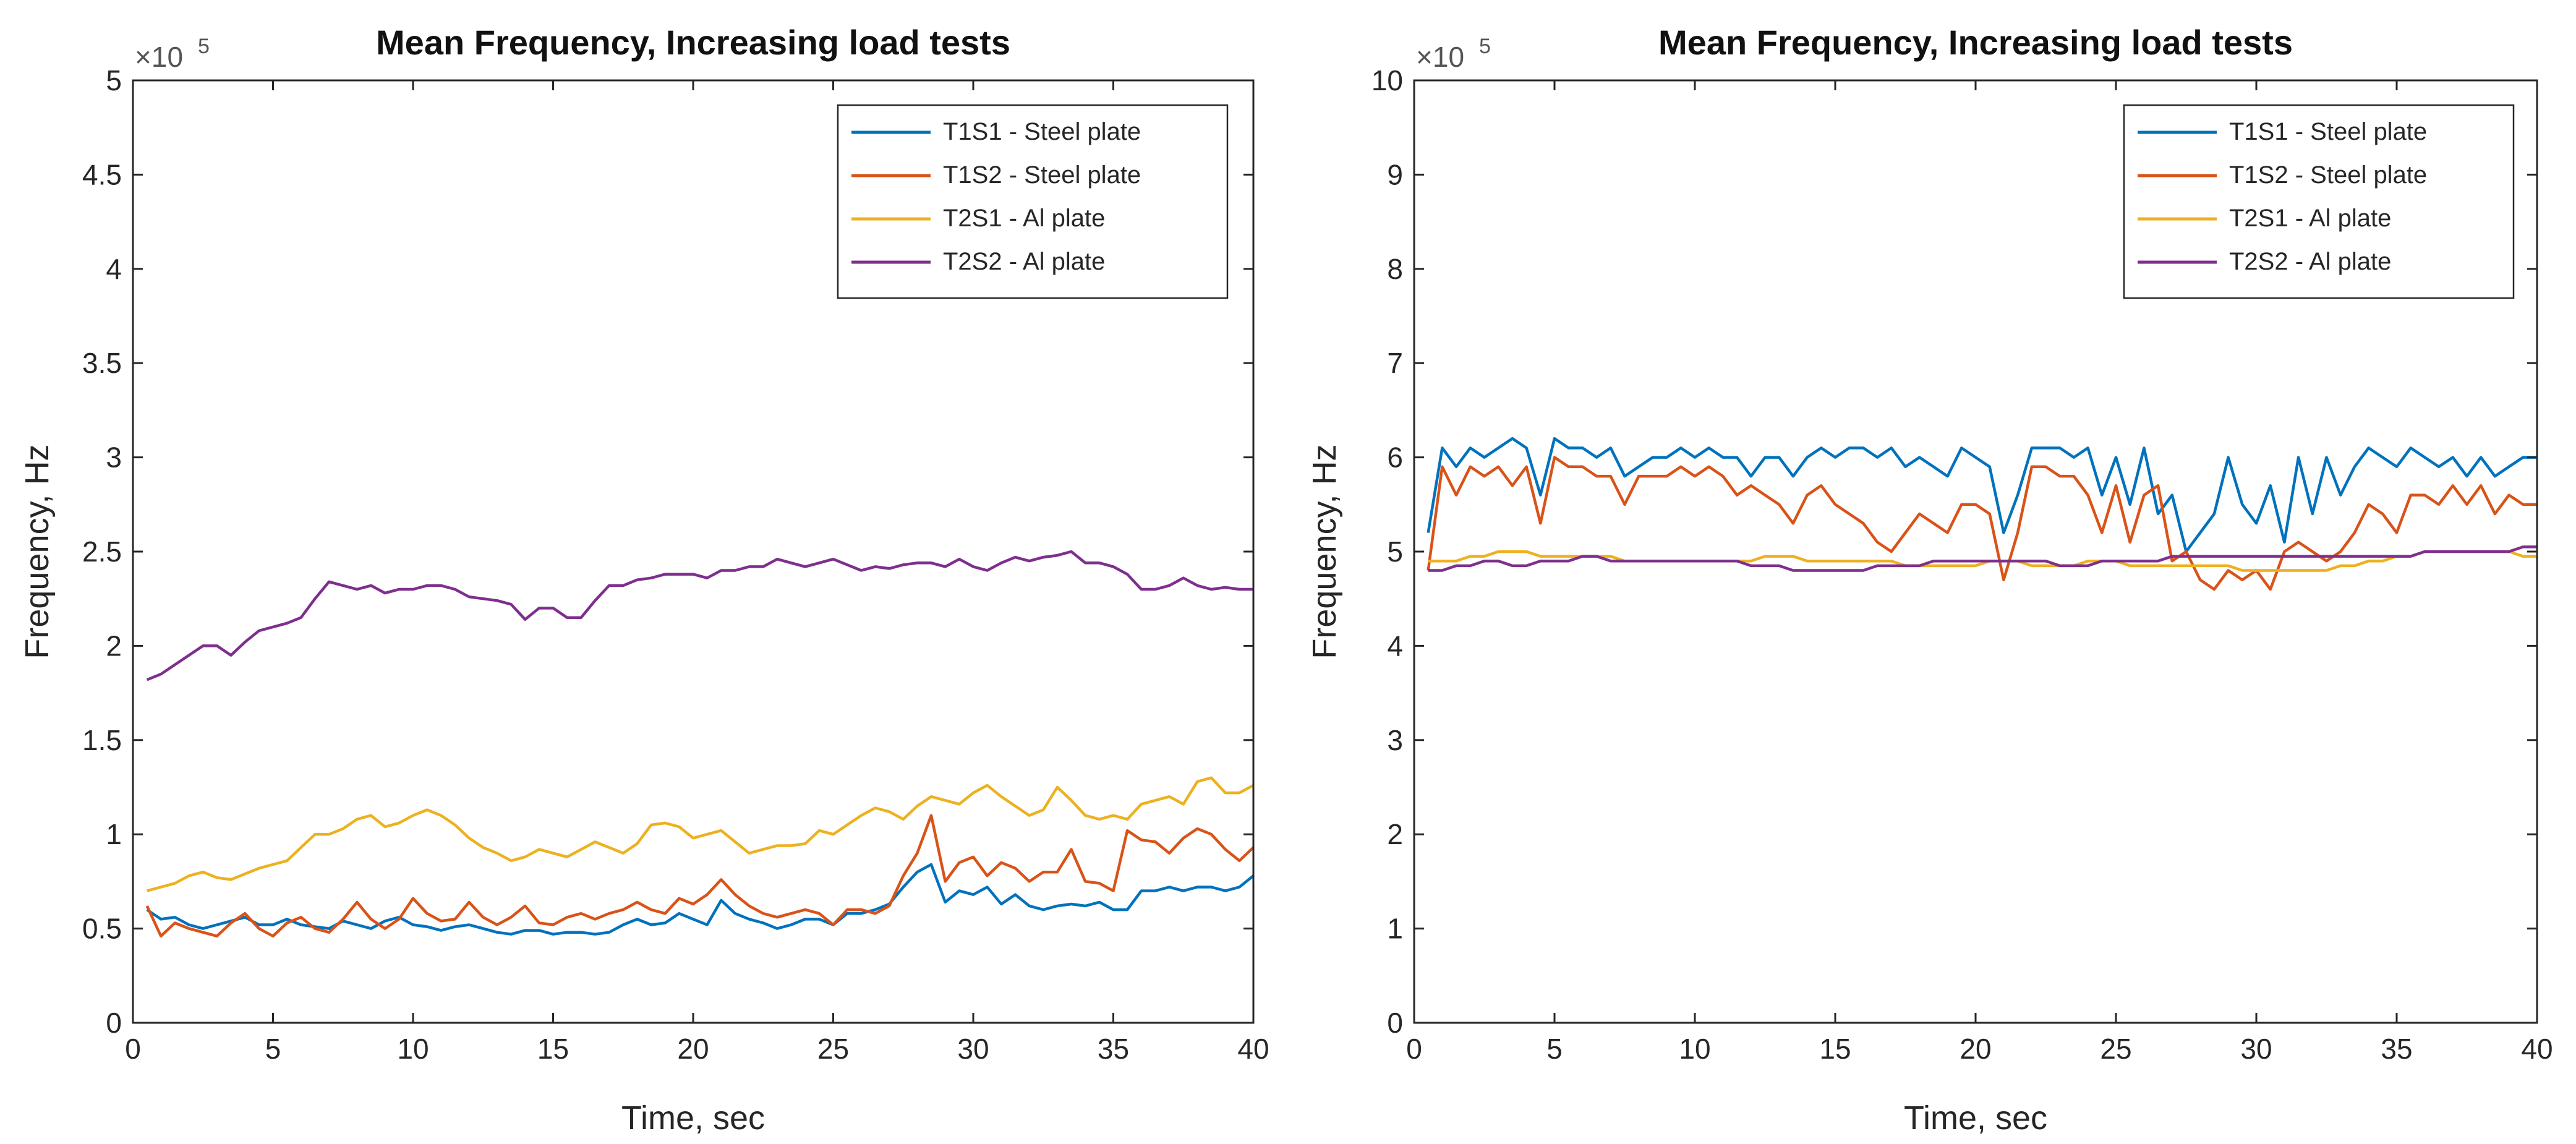 Image resolution: width=2576 pixels, height=1144 pixels. Describe the element at coordinates (102, 363) in the screenshot. I see `y-tick-label: 3.5` at that location.